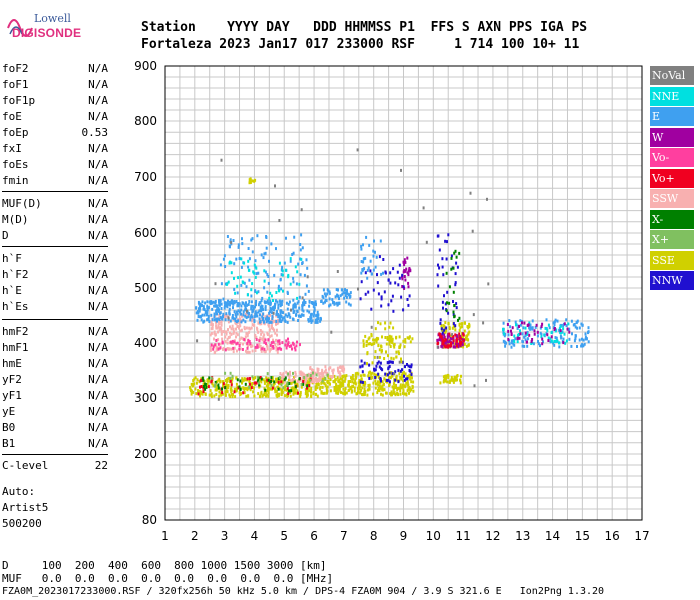  What do you see at coordinates (55, 397) in the screenshot?
I see `param-row: yF1 N/A` at bounding box center [55, 397].